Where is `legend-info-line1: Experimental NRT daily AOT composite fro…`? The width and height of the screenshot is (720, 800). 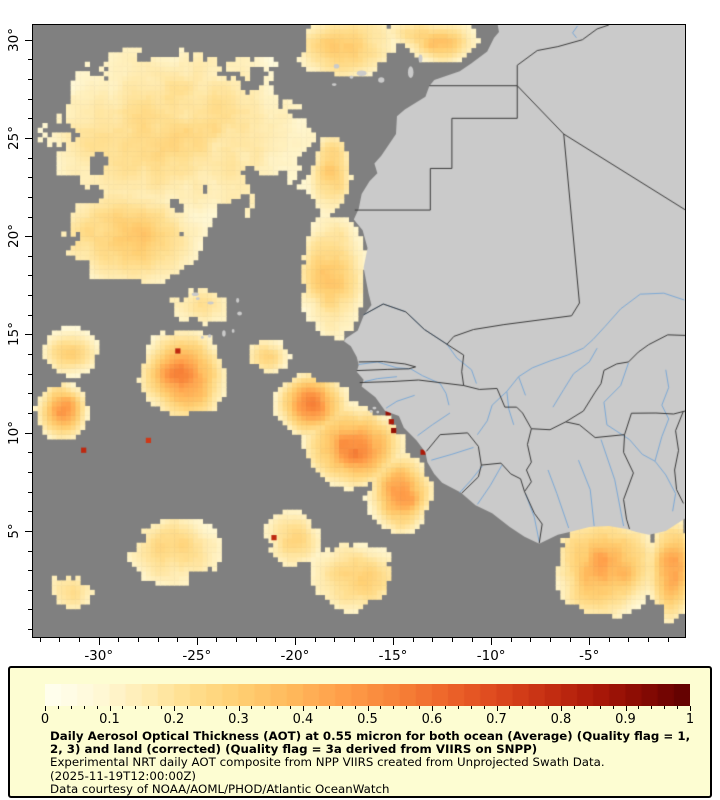
legend-info-line1: Experimental NRT daily AOT composite fro… is located at coordinates (327, 762).